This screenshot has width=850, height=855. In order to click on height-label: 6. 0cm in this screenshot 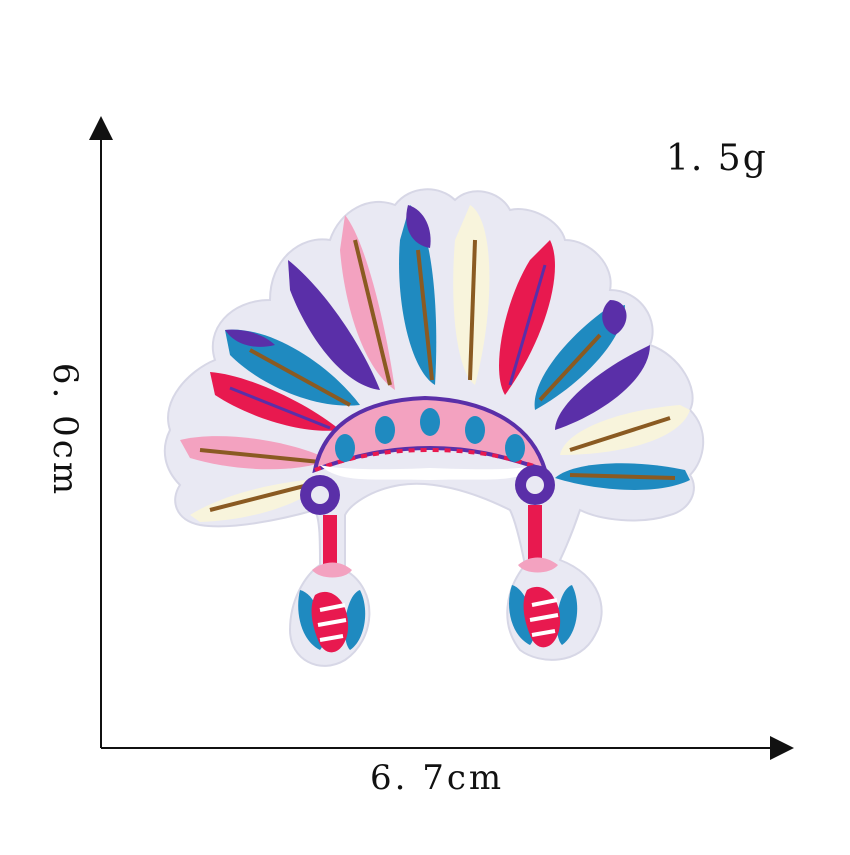, I will do `click(65, 430)`.